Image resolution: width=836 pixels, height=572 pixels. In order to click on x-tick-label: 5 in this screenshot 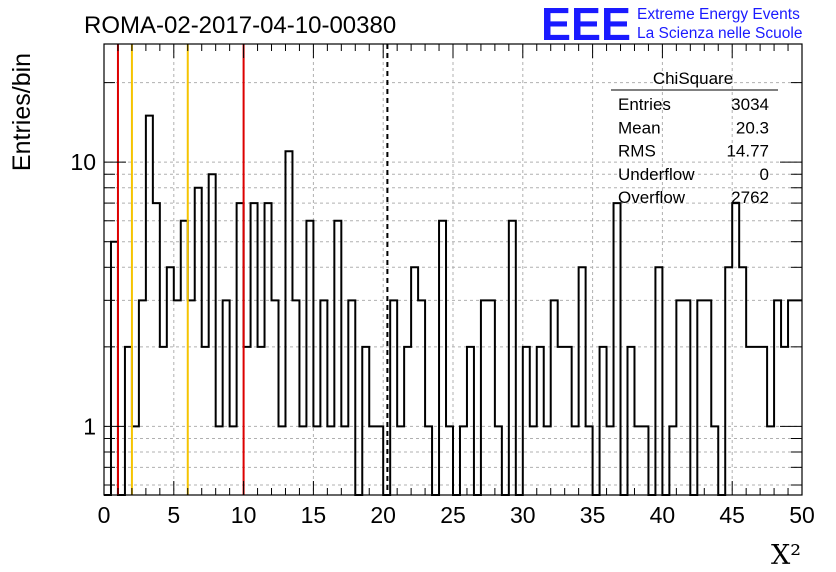, I will do `click(173, 515)`.